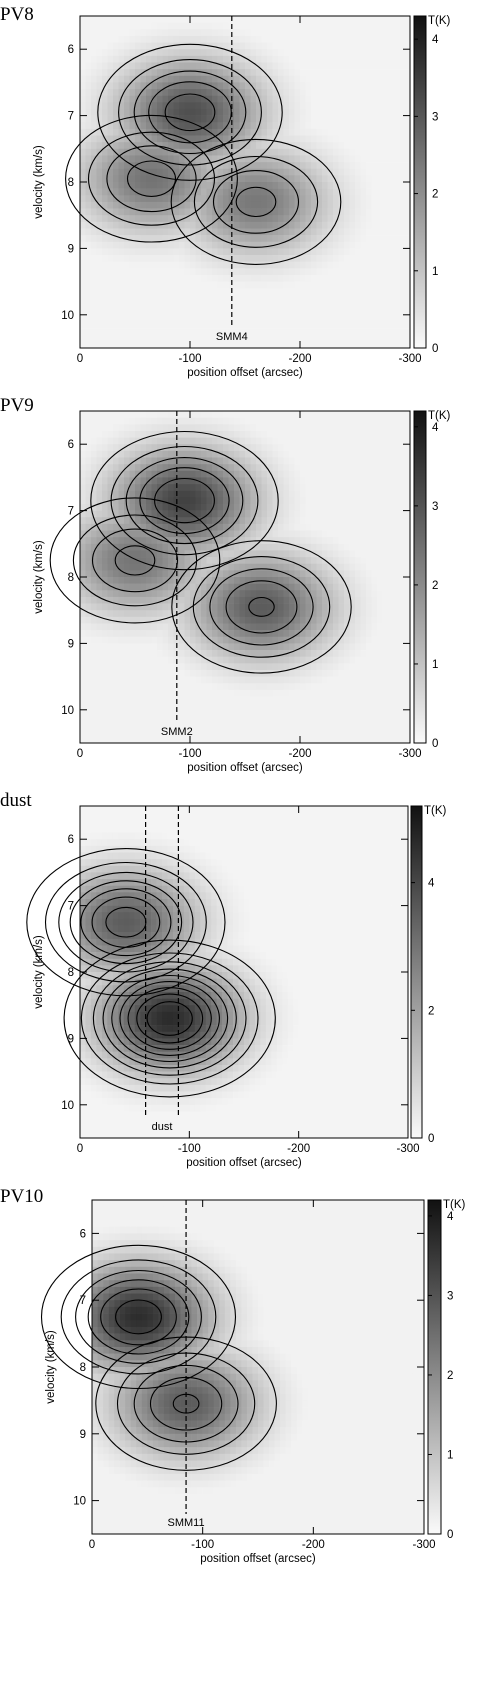 The width and height of the screenshot is (497, 1686). Describe the element at coordinates (186, 1523) in the screenshot. I see `marker-label: SMM11` at that location.